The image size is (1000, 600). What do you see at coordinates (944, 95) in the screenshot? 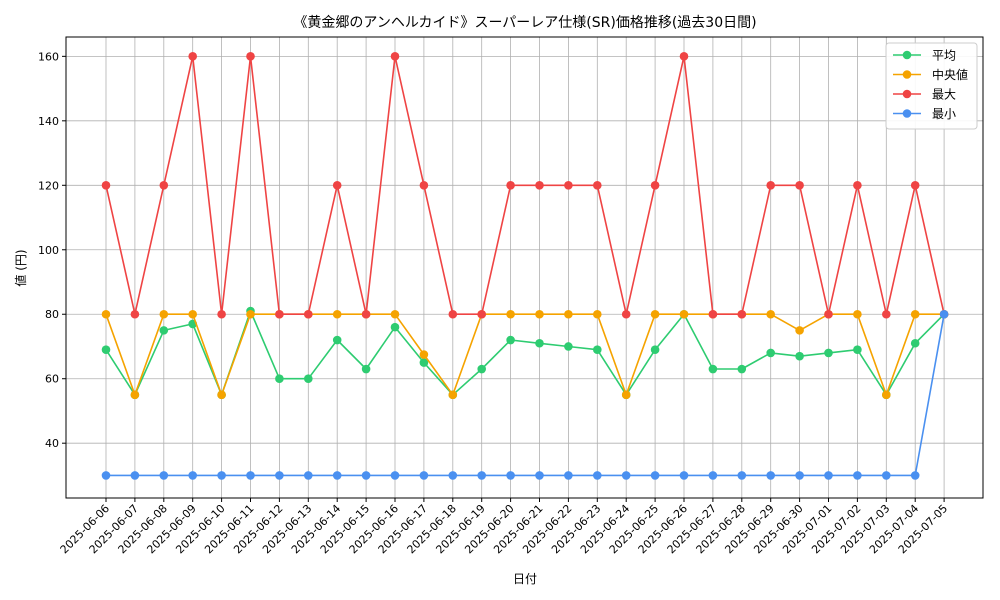
I see `legend-label: 最大` at bounding box center [944, 95].